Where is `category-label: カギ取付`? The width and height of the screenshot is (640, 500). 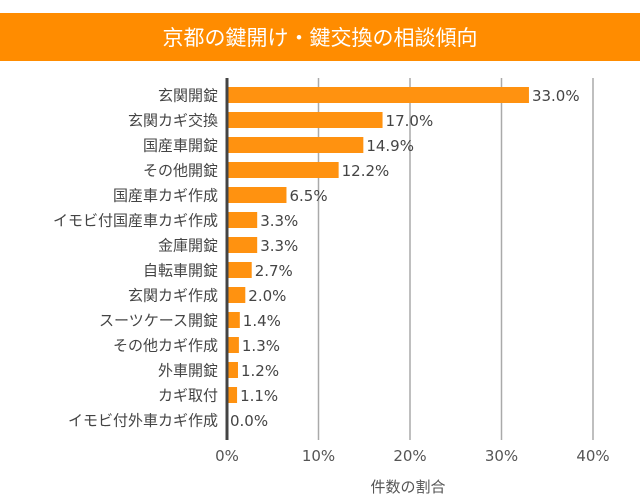
category-label: カギ取付 is located at coordinates (188, 396).